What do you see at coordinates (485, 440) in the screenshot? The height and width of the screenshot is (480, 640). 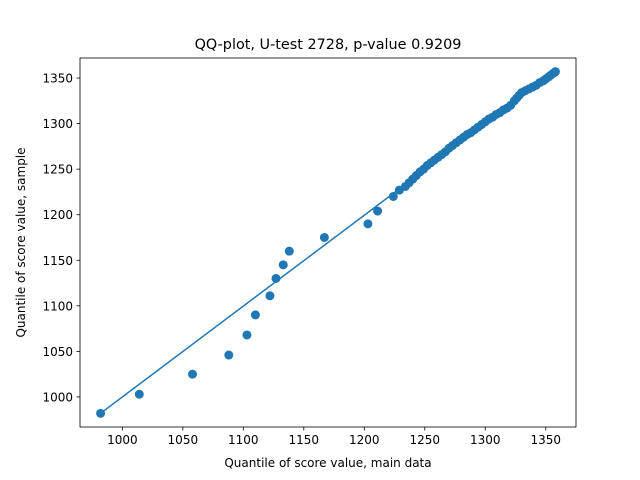 I see `x-tick-label: 1300` at bounding box center [485, 440].